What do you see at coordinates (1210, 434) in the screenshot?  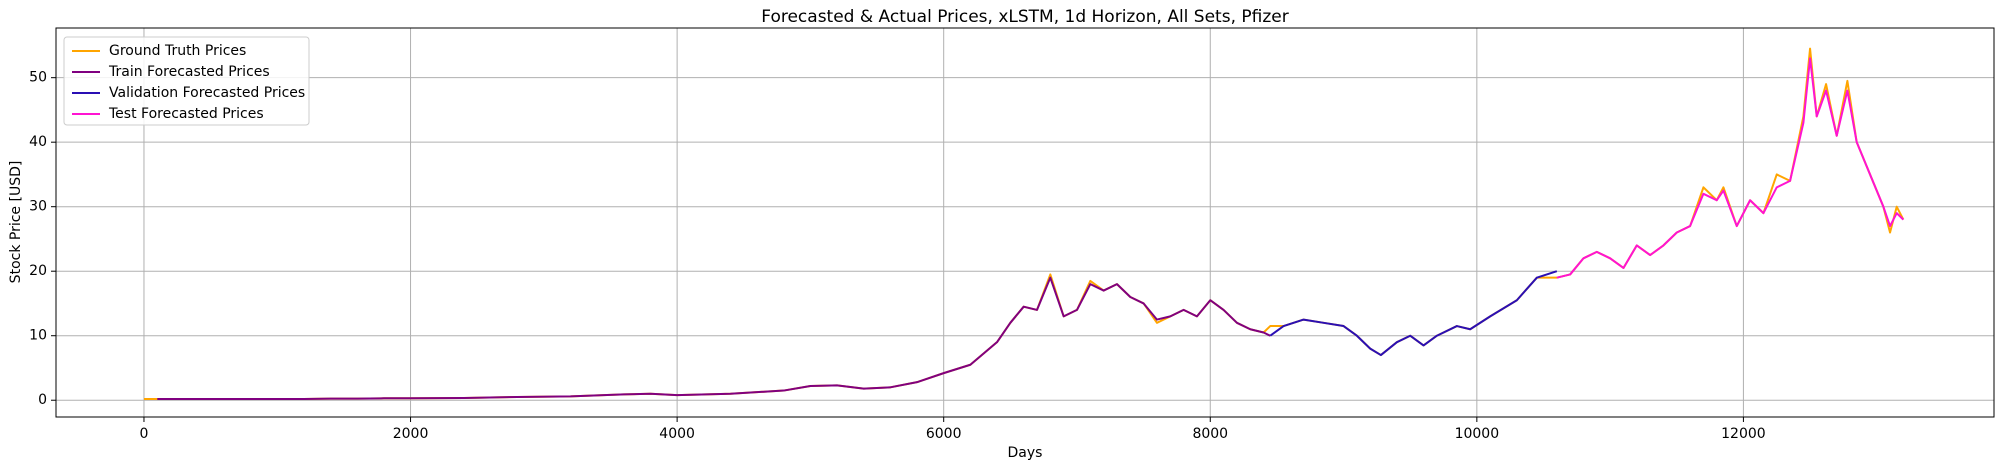 I see `x-tick-label: 8000` at bounding box center [1210, 434].